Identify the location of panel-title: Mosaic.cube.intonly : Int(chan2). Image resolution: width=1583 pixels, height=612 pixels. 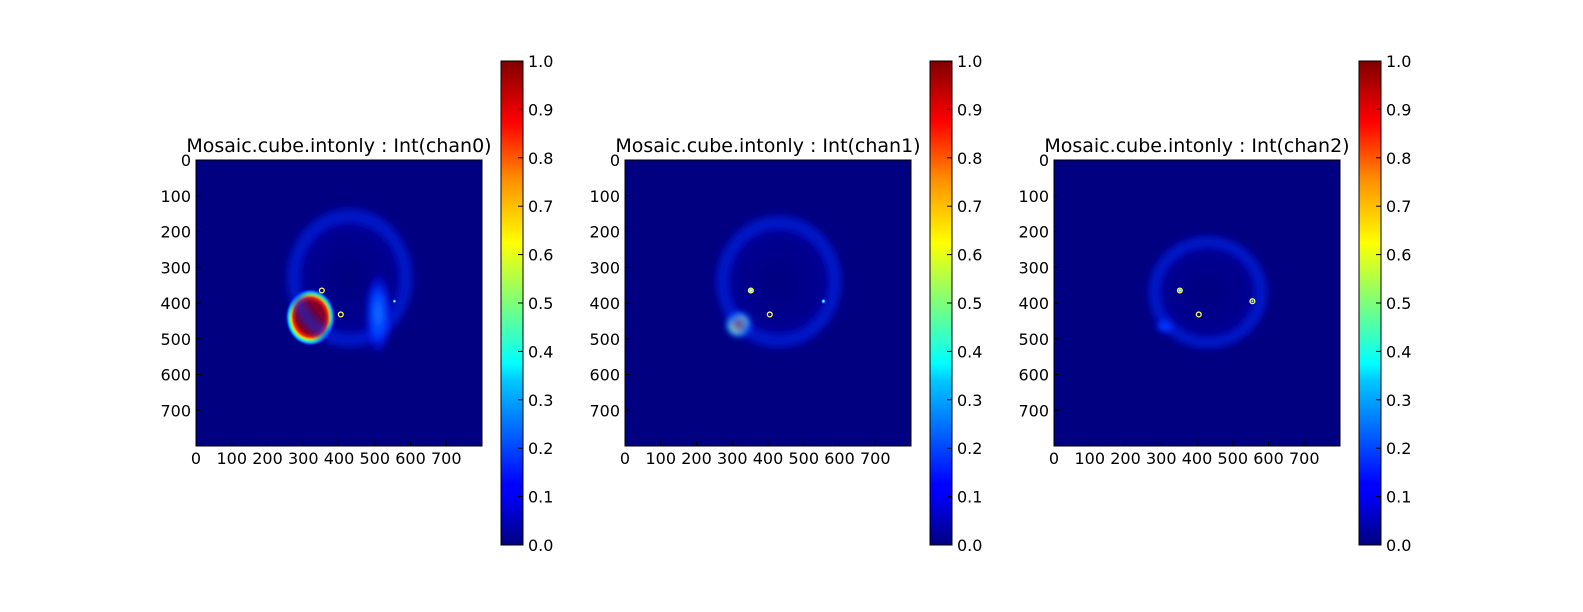
(1196, 146).